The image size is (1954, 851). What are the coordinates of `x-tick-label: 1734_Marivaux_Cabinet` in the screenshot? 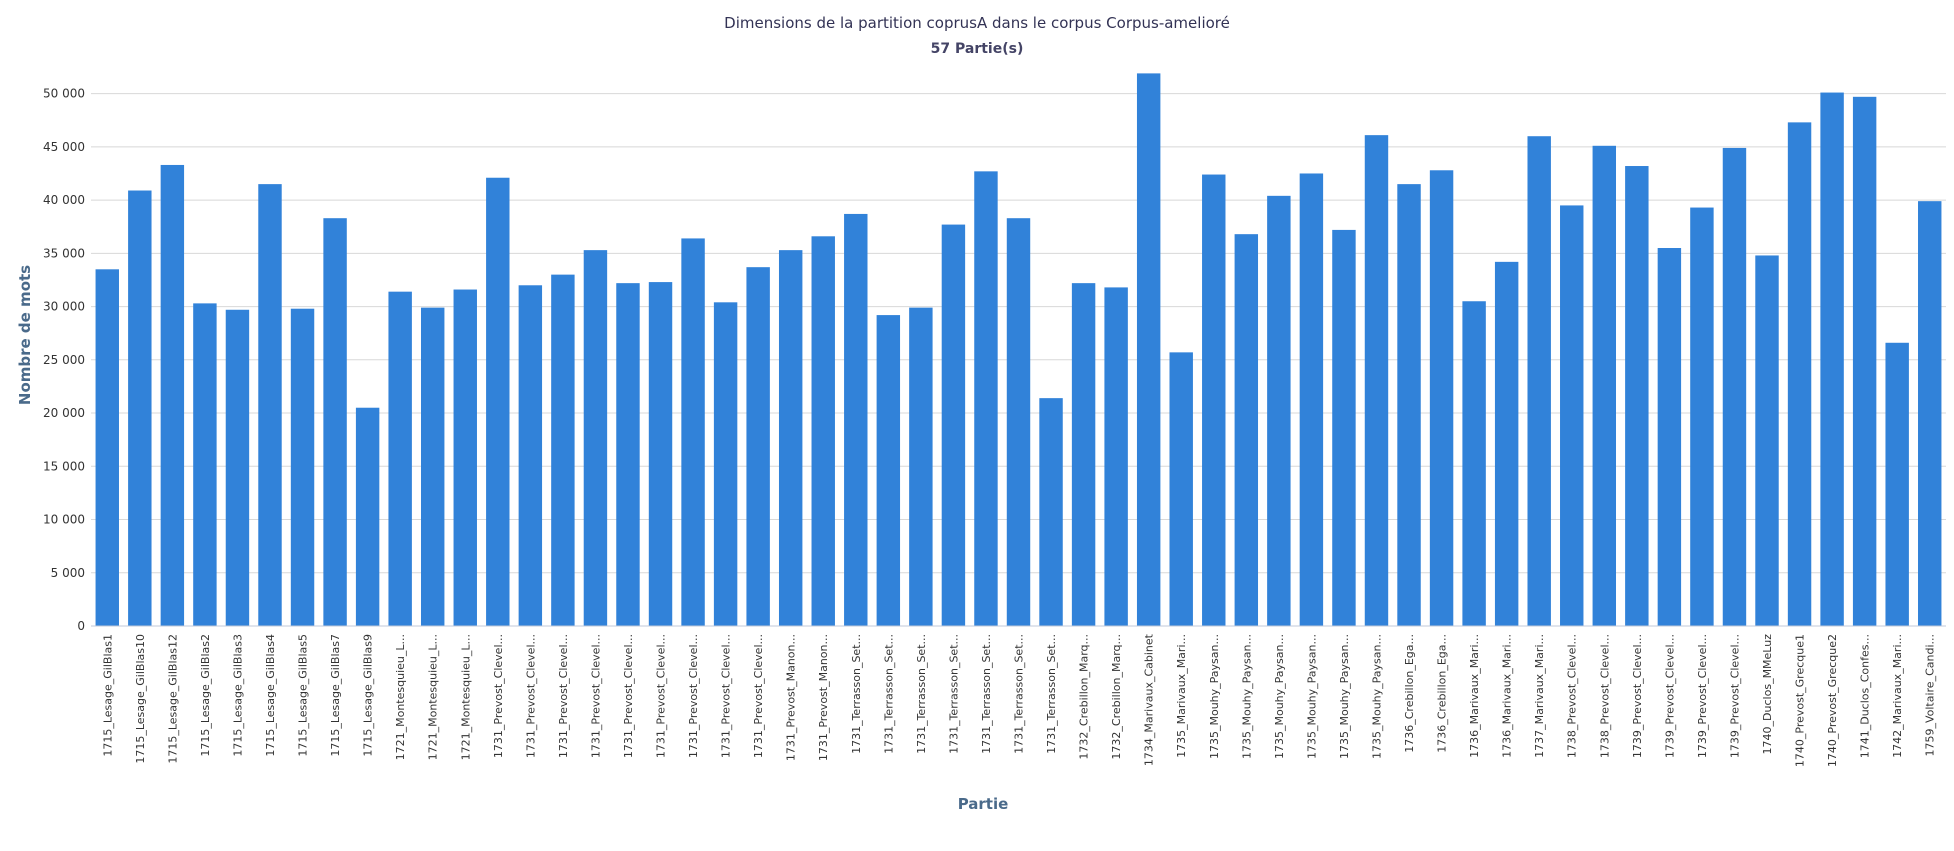 It's located at (1149, 699).